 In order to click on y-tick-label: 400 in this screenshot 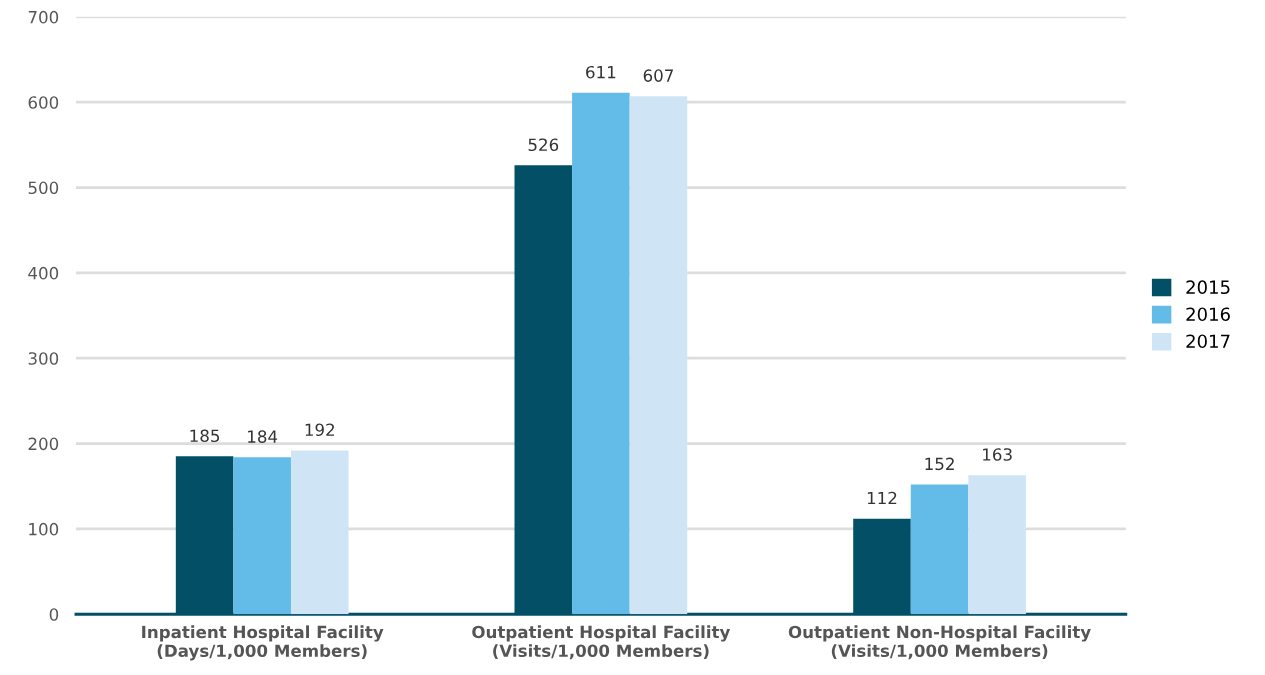, I will do `click(43, 273)`.